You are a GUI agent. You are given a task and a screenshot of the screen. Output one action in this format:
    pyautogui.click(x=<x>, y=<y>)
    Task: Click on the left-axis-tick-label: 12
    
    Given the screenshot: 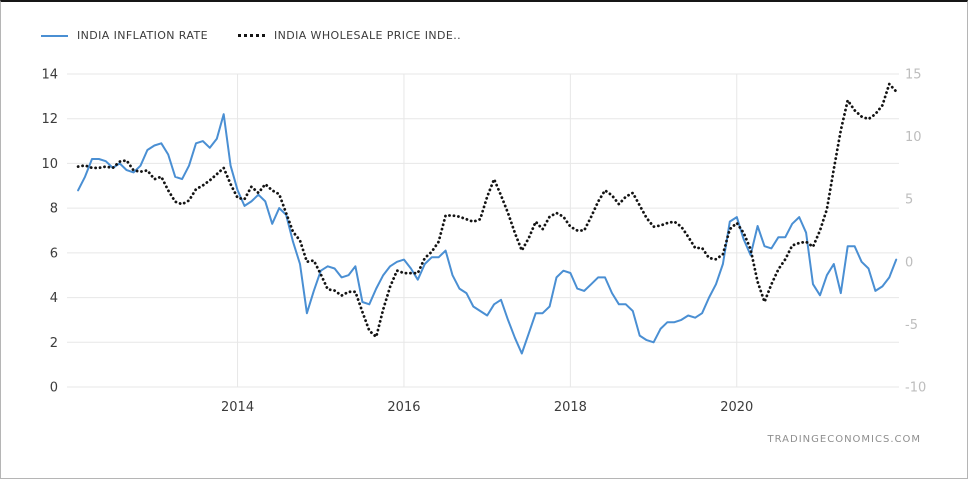 What is the action you would take?
    pyautogui.click(x=49, y=119)
    